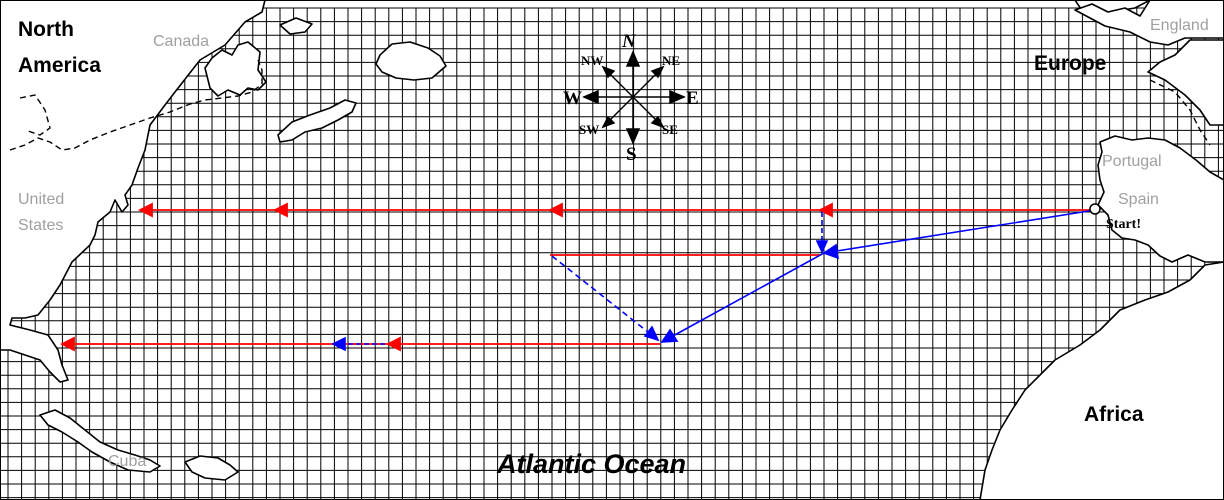 This screenshot has width=1224, height=500. Describe the element at coordinates (677, 97) in the screenshot. I see `east-arrow-icon` at that location.